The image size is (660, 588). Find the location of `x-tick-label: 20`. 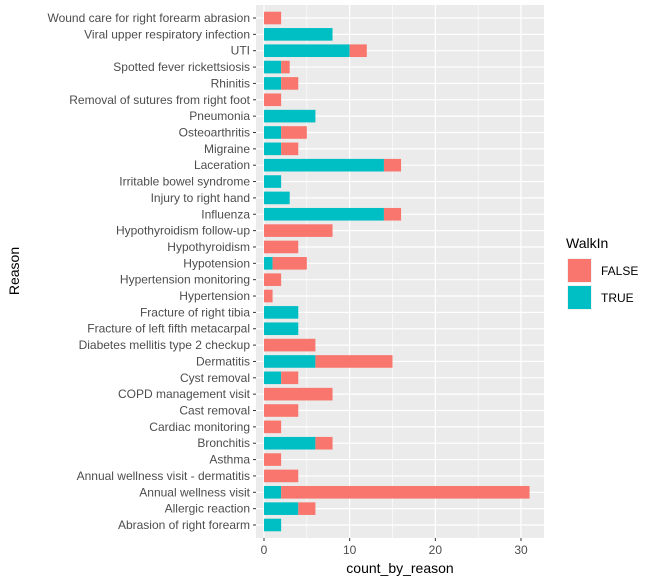

x-tick-label: 20 is located at coordinates (436, 550).